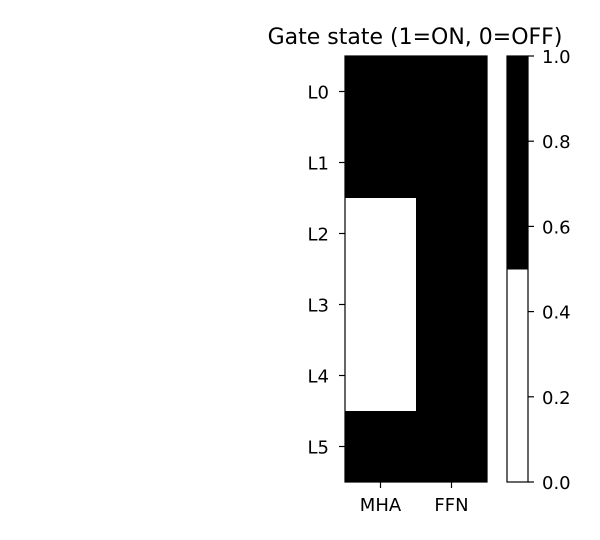 This screenshot has width=600, height=540. What do you see at coordinates (452, 376) in the screenshot?
I see `heatmap-cell-L4-FFN` at bounding box center [452, 376].